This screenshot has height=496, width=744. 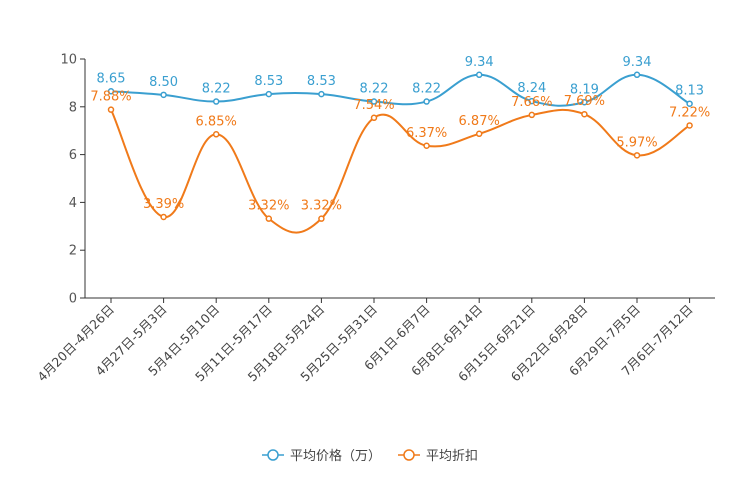 What do you see at coordinates (689, 91) in the screenshot?
I see `data-label-price: 8.13` at bounding box center [689, 91].